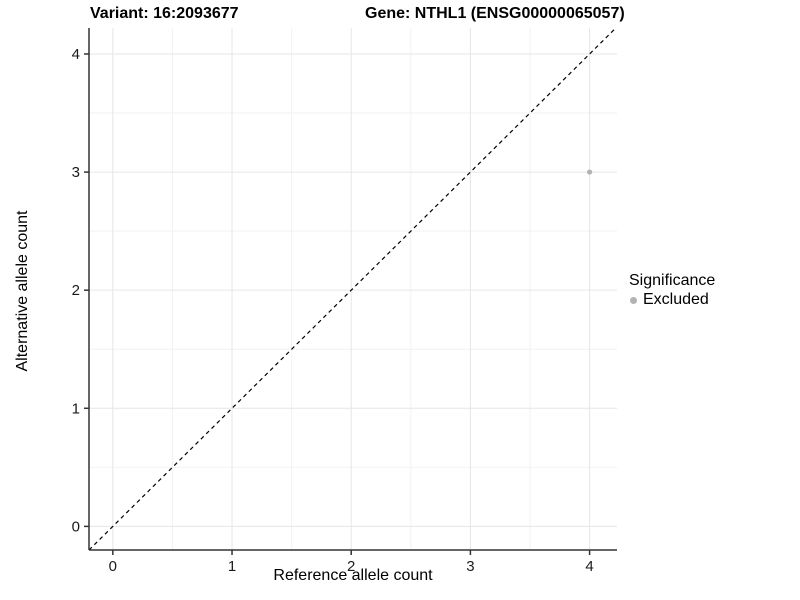  Describe the element at coordinates (633, 300) in the screenshot. I see `legend-point-icon` at that location.